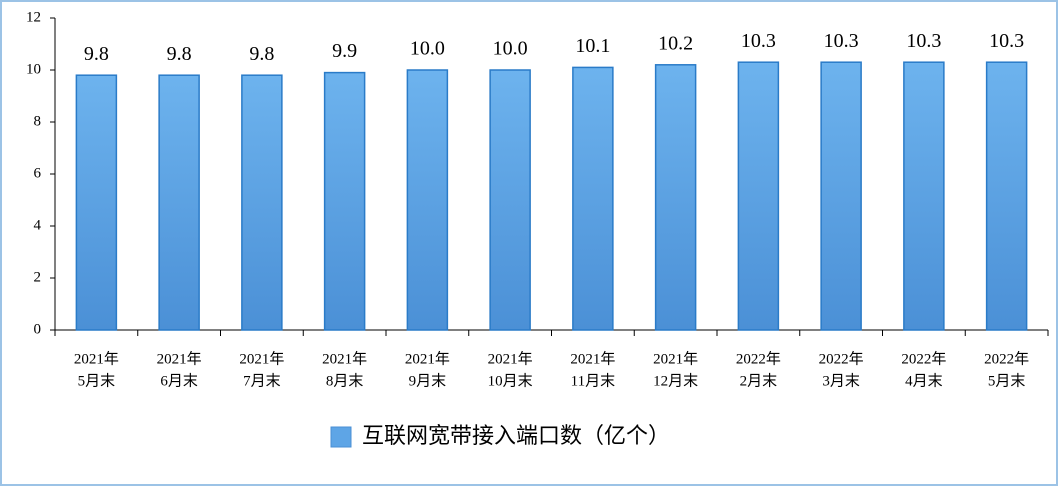 The width and height of the screenshot is (1058, 486). I want to click on x-tick-label: 9月末, so click(428, 380).